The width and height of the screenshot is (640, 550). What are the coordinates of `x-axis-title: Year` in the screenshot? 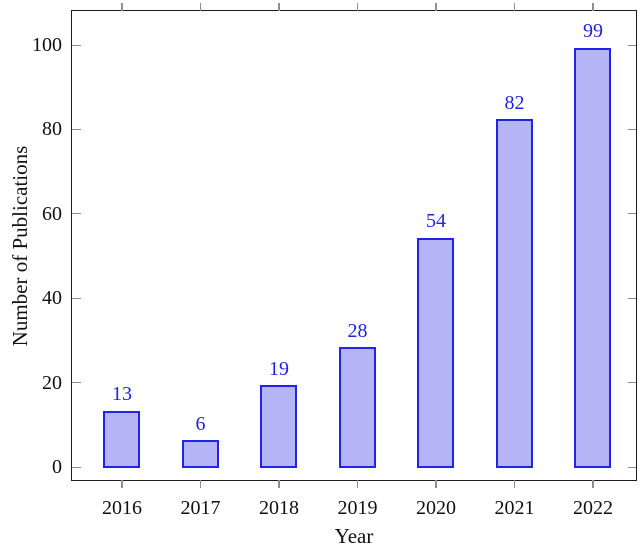 It's located at (354, 536).